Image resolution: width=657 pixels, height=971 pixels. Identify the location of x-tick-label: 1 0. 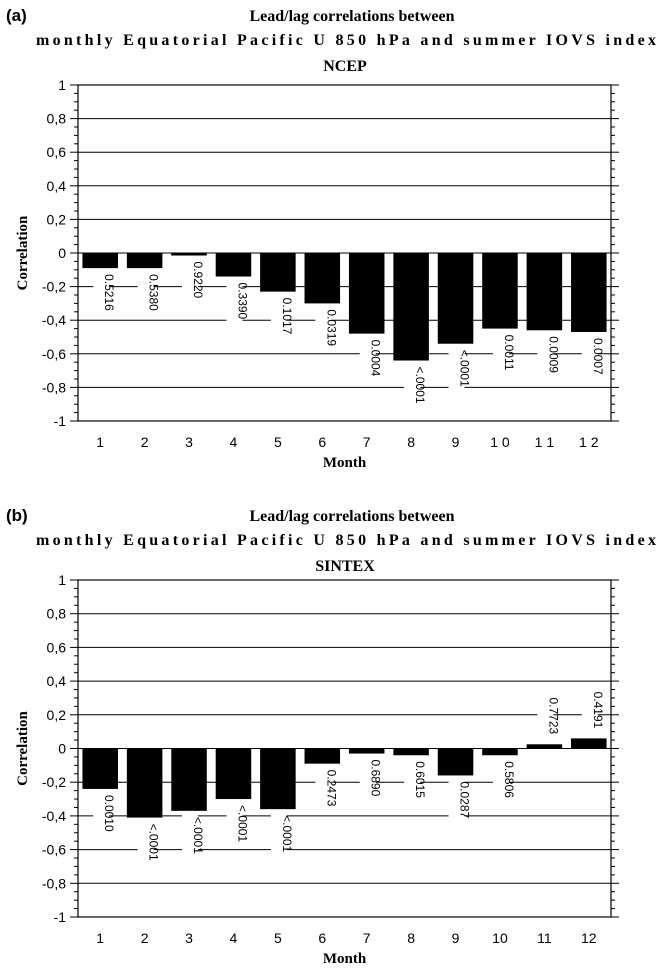
(500, 442).